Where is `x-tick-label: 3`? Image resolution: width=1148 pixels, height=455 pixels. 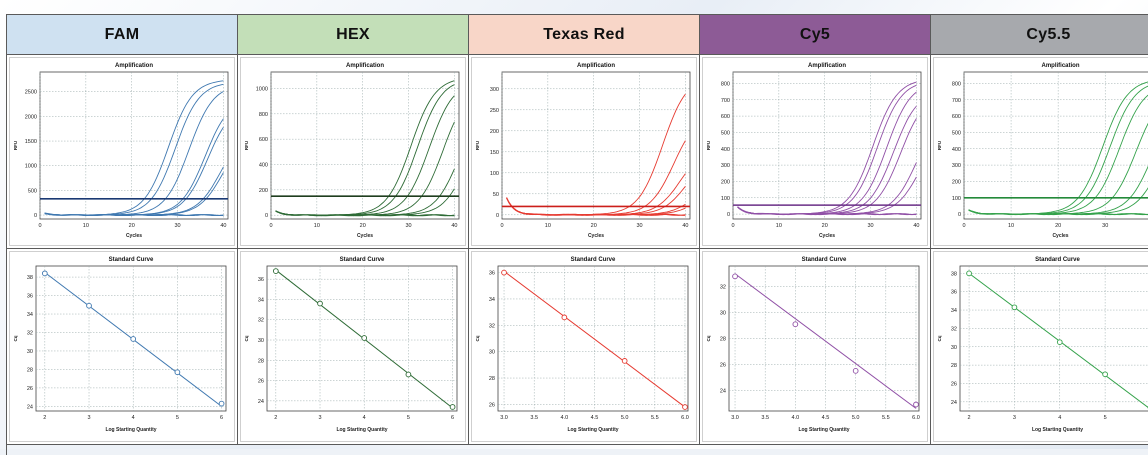 x-tick-label: 3 is located at coordinates (319, 418).